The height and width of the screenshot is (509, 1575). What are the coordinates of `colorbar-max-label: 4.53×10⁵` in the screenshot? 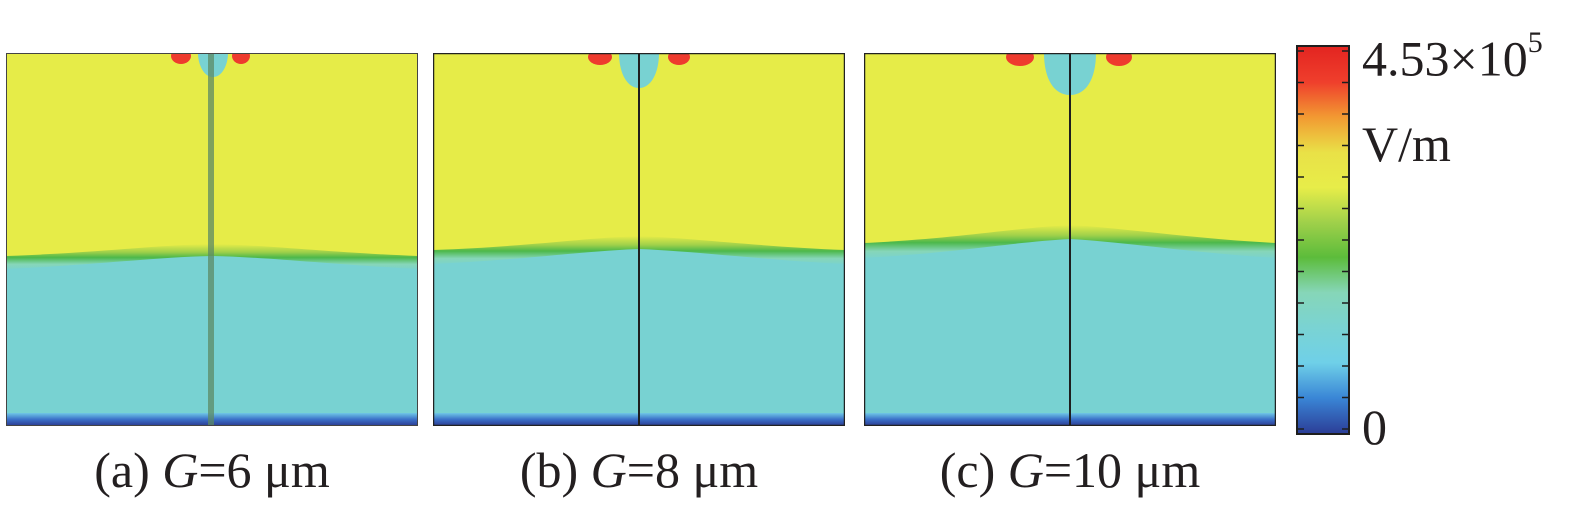 It's located at (1452, 54).